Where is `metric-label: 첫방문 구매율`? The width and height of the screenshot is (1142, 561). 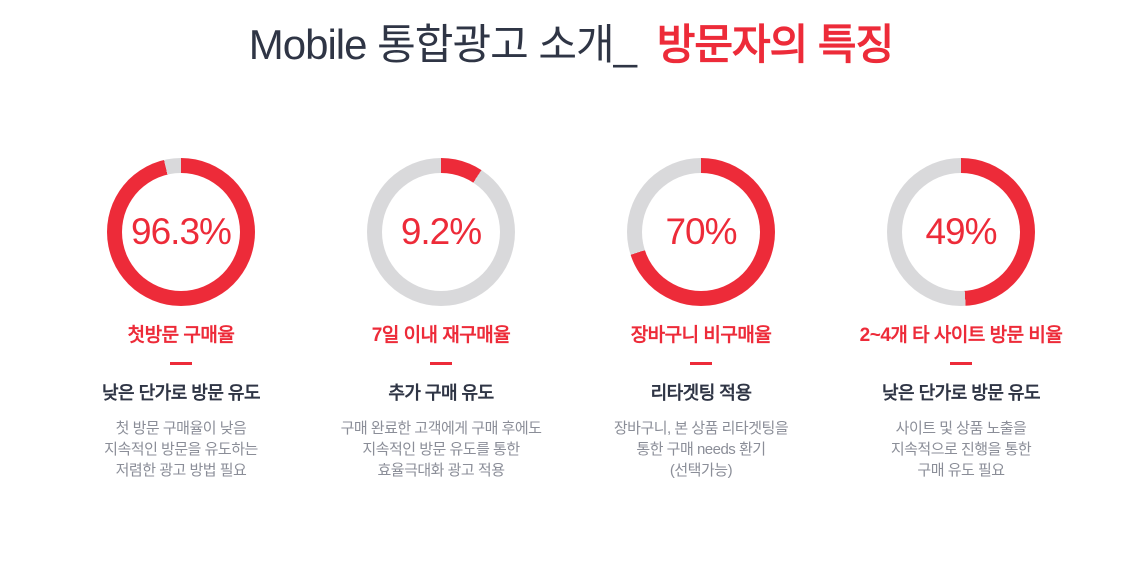
metric-label: 첫방문 구매율 is located at coordinates (181, 335).